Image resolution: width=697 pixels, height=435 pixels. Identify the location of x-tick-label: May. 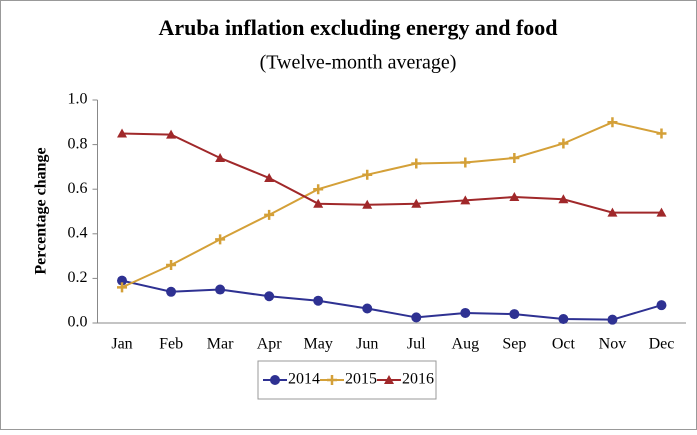
(318, 344).